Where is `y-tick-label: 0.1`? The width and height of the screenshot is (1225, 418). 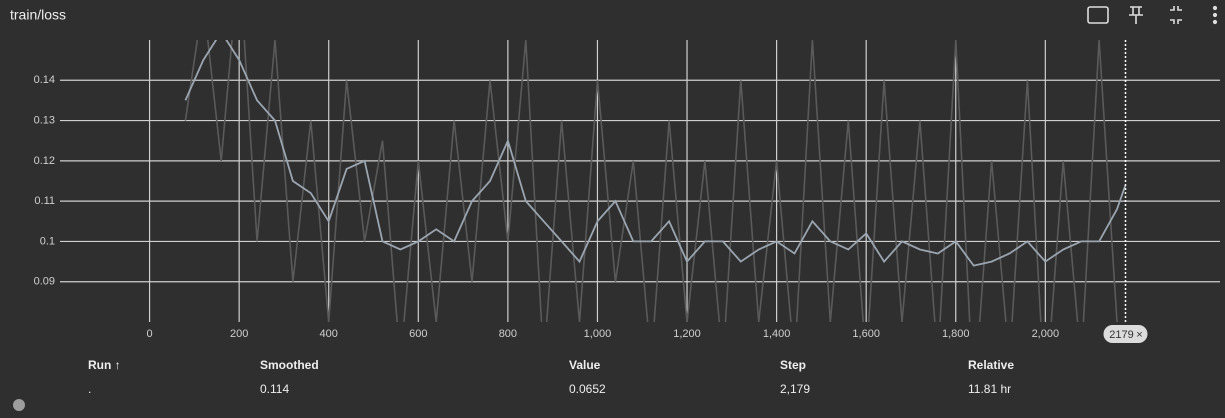
y-tick-label: 0.1 is located at coordinates (47, 241).